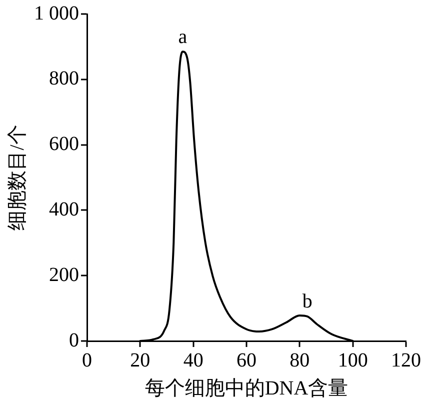  What do you see at coordinates (56, 13) in the screenshot?
I see `y-tick-label: 1 000` at bounding box center [56, 13].